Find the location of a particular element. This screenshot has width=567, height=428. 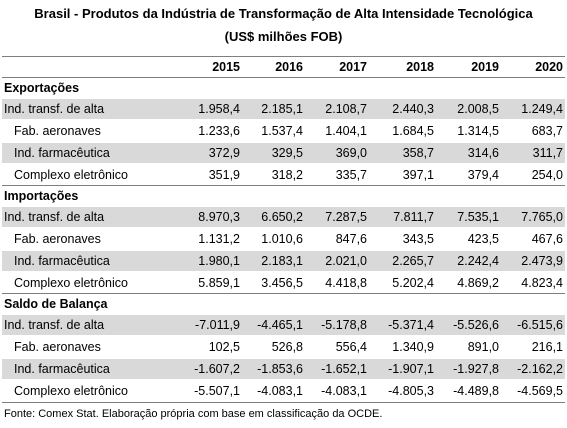

column-header: 2015 is located at coordinates (226, 67).